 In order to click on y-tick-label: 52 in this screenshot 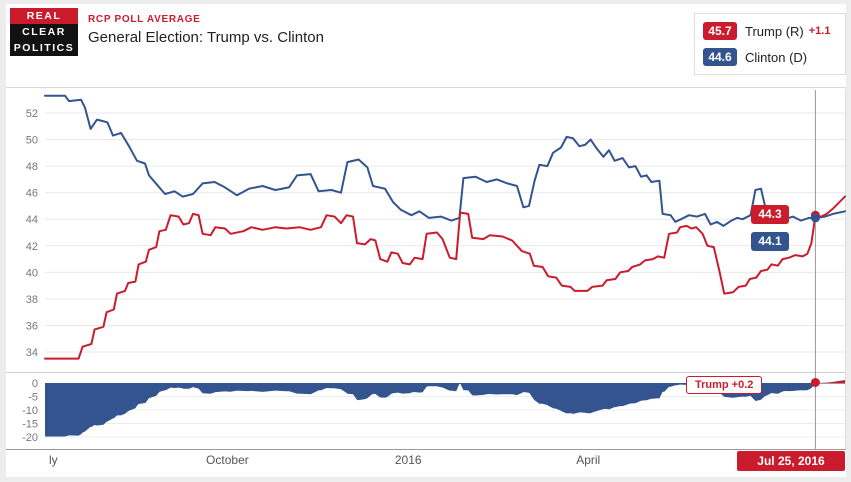, I will do `click(32, 114)`.